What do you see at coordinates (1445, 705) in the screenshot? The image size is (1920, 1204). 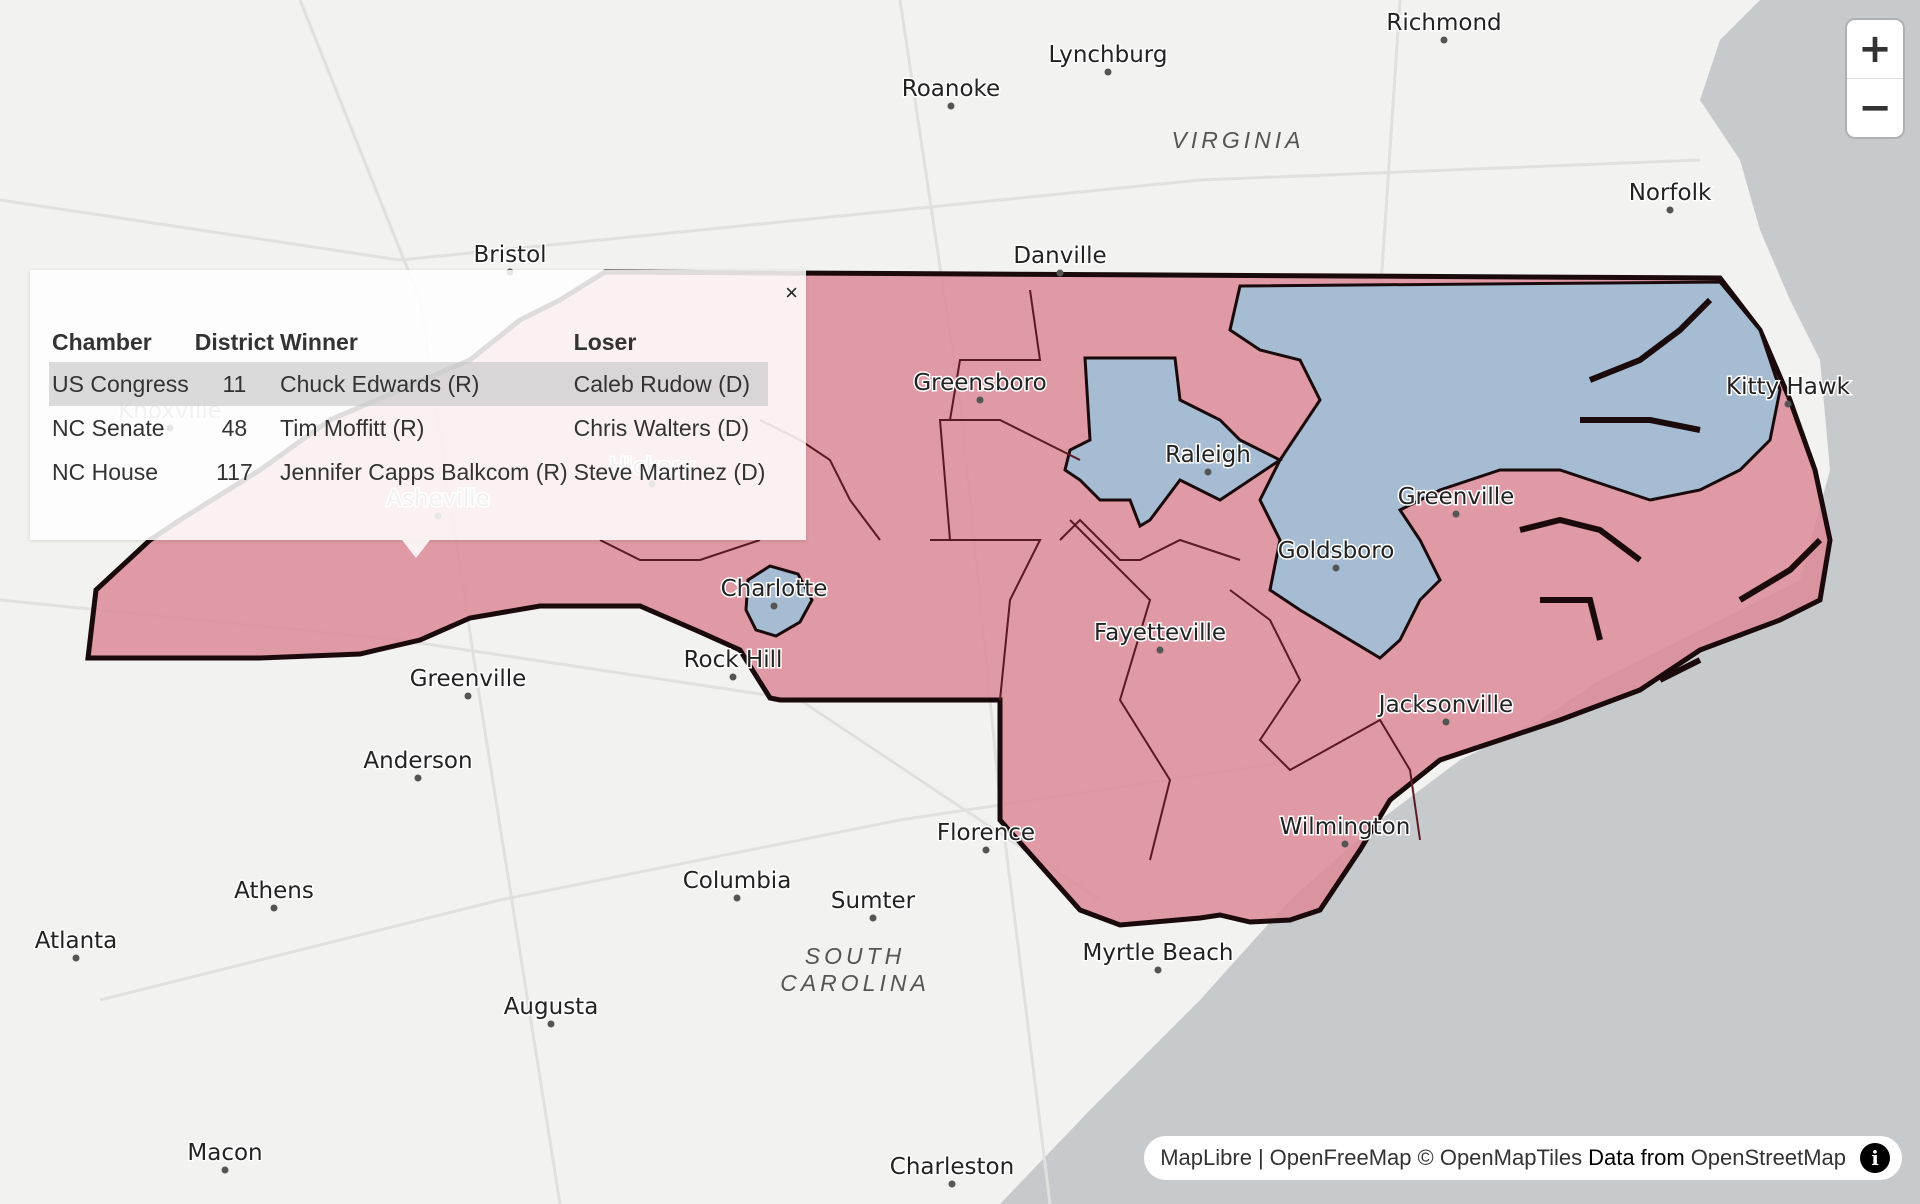 I see `city-label: Jacksonville` at bounding box center [1445, 705].